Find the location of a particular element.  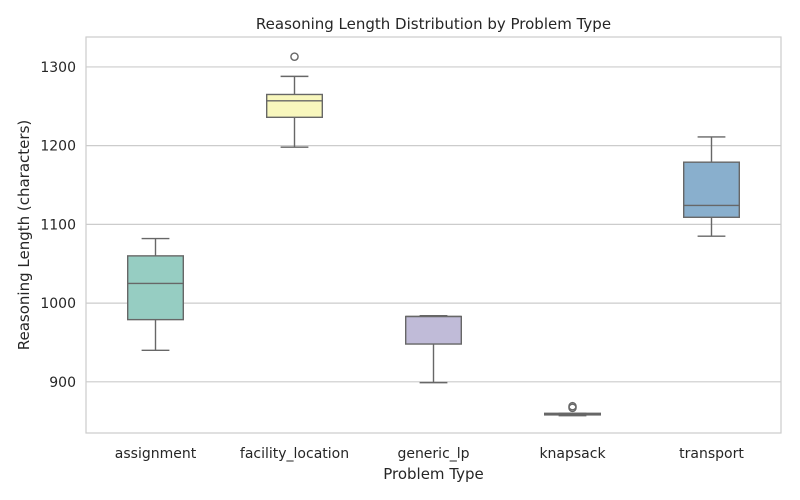

box-generic_lp is located at coordinates (434, 349).